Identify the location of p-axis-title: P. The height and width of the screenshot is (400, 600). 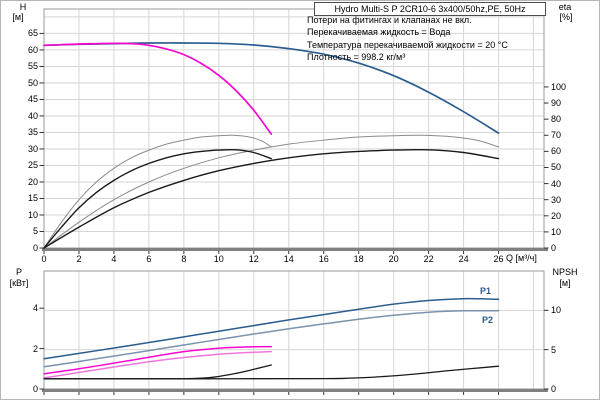
(18, 272).